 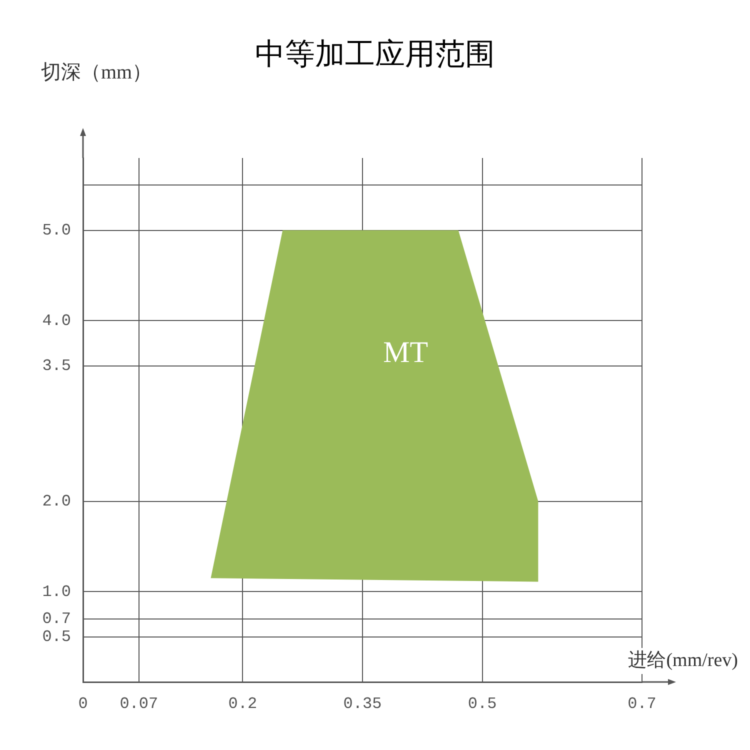 What do you see at coordinates (56, 231) in the screenshot?
I see `y-tick-label: 5.0` at bounding box center [56, 231].